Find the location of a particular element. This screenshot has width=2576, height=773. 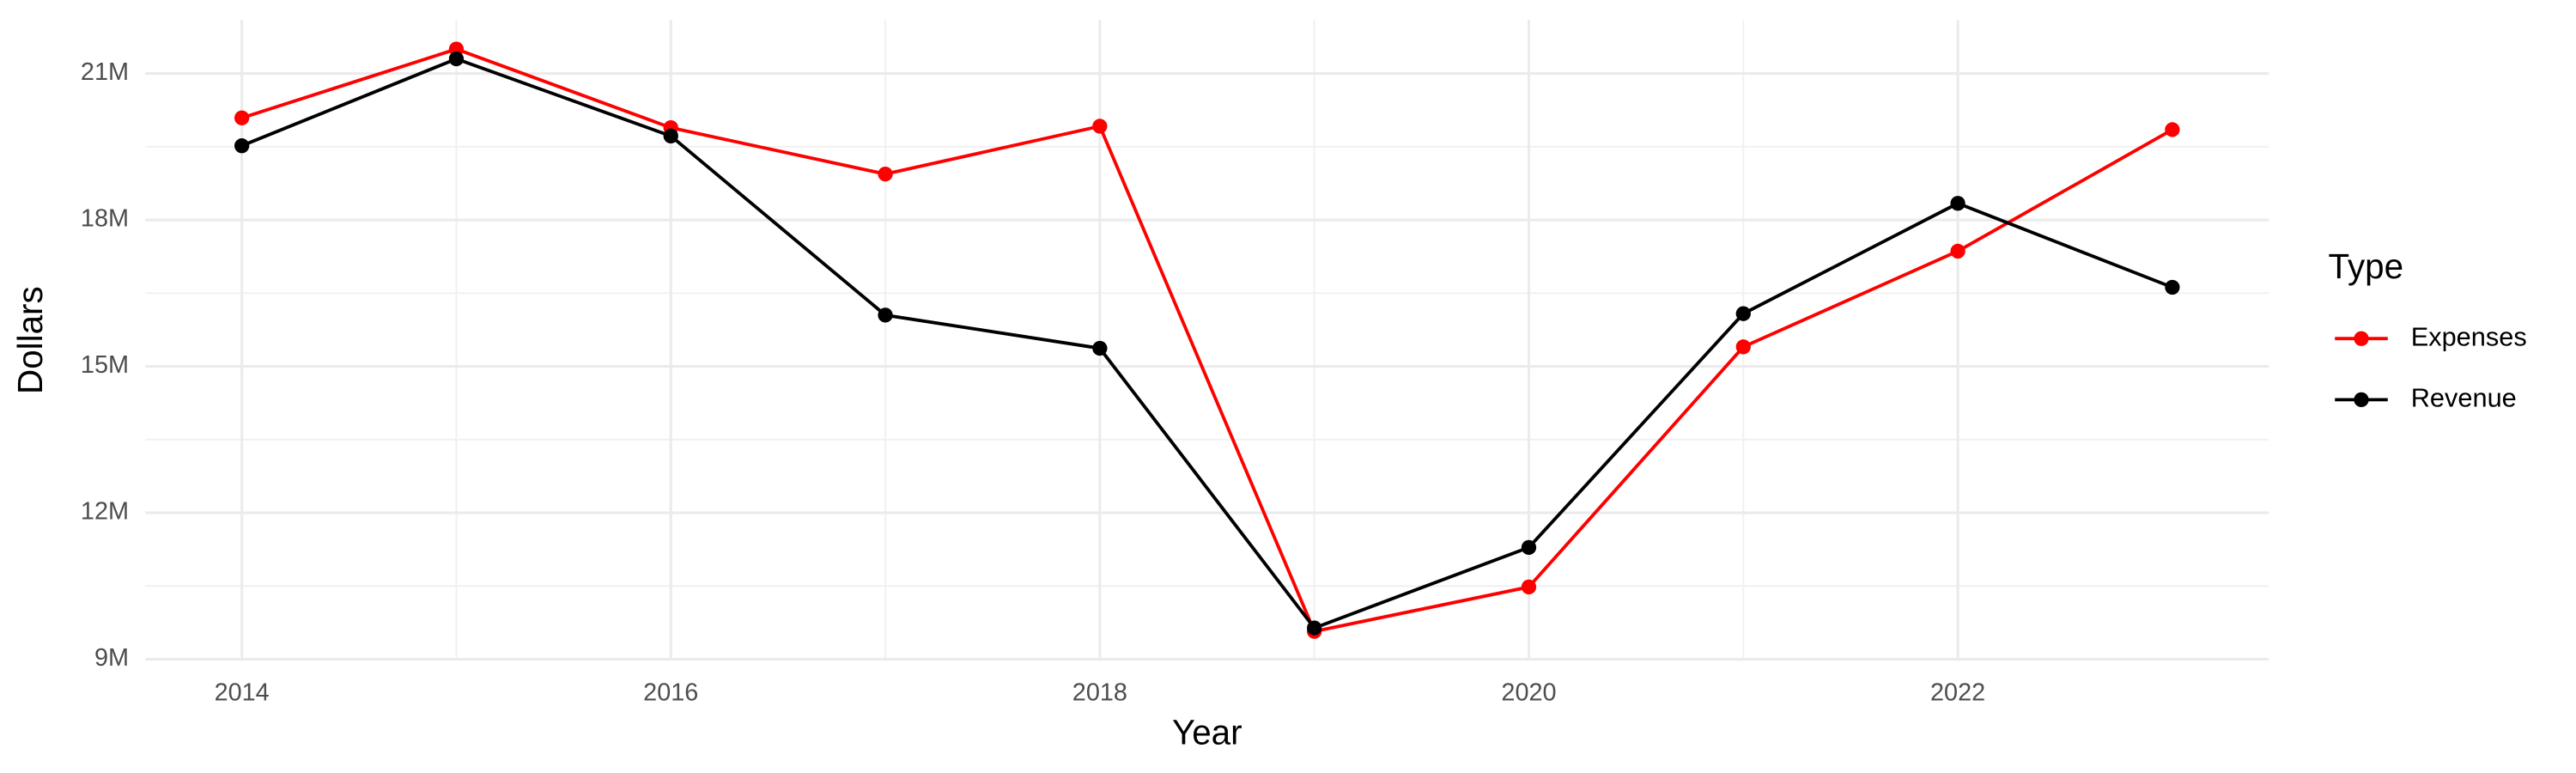

x-axis-title: Year is located at coordinates (1207, 732).